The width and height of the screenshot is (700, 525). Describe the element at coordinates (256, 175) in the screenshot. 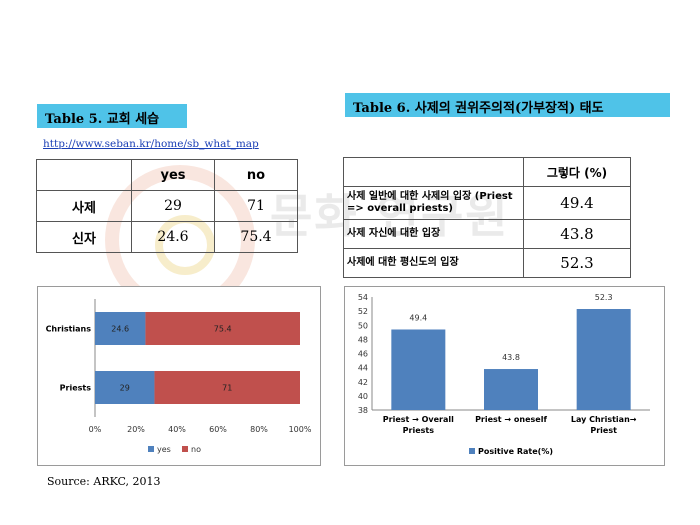

I see `table5-header-no: no` at that location.